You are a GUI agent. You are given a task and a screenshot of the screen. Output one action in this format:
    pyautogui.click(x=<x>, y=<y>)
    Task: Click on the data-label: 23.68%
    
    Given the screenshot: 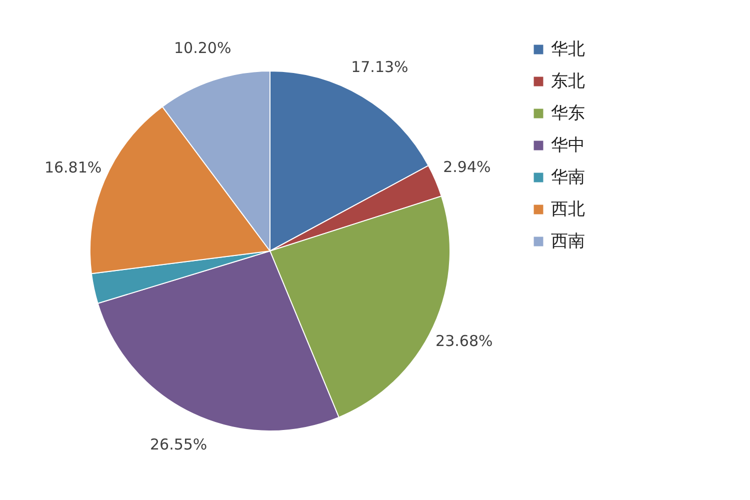 What is the action you would take?
    pyautogui.click(x=464, y=341)
    